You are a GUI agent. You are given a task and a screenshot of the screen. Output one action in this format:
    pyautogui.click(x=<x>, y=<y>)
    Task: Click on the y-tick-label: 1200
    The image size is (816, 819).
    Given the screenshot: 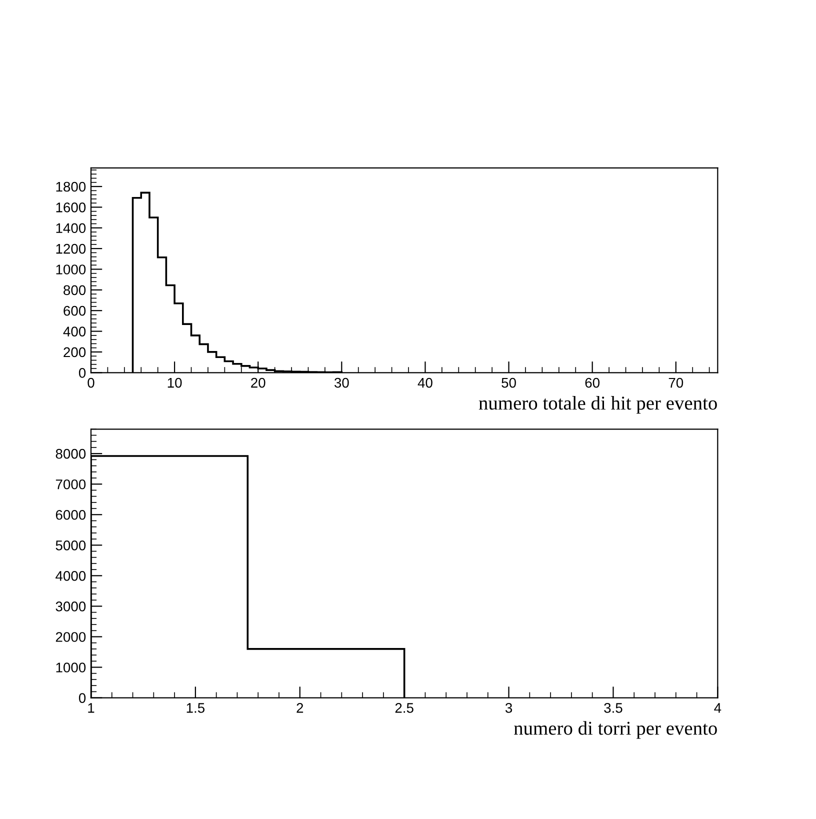 What is the action you would take?
    pyautogui.click(x=71, y=249)
    